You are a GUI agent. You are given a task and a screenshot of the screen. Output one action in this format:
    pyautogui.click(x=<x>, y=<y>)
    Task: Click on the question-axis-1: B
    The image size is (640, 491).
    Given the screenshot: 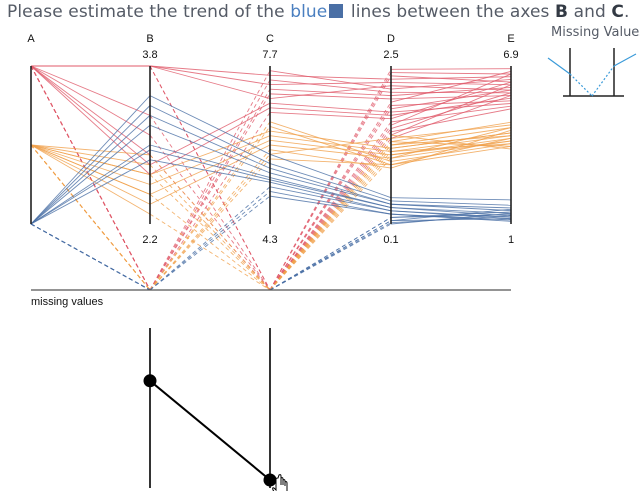 What is the action you would take?
    pyautogui.click(x=562, y=12)
    